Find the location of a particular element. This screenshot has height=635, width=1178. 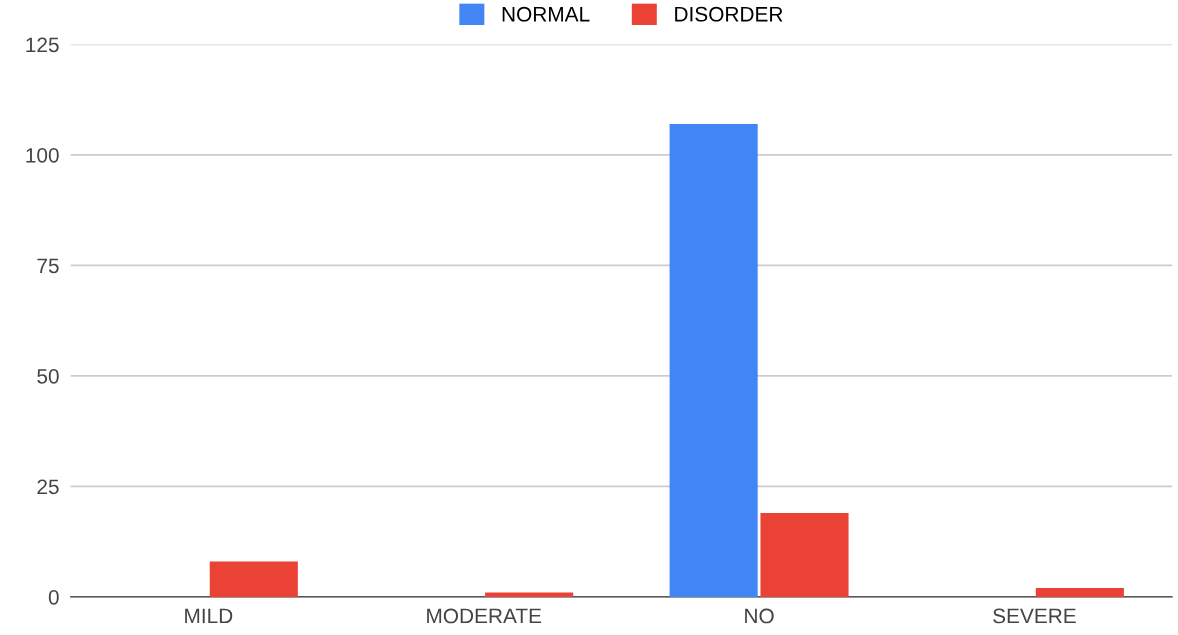

y-tick-label: 100 is located at coordinates (42, 155).